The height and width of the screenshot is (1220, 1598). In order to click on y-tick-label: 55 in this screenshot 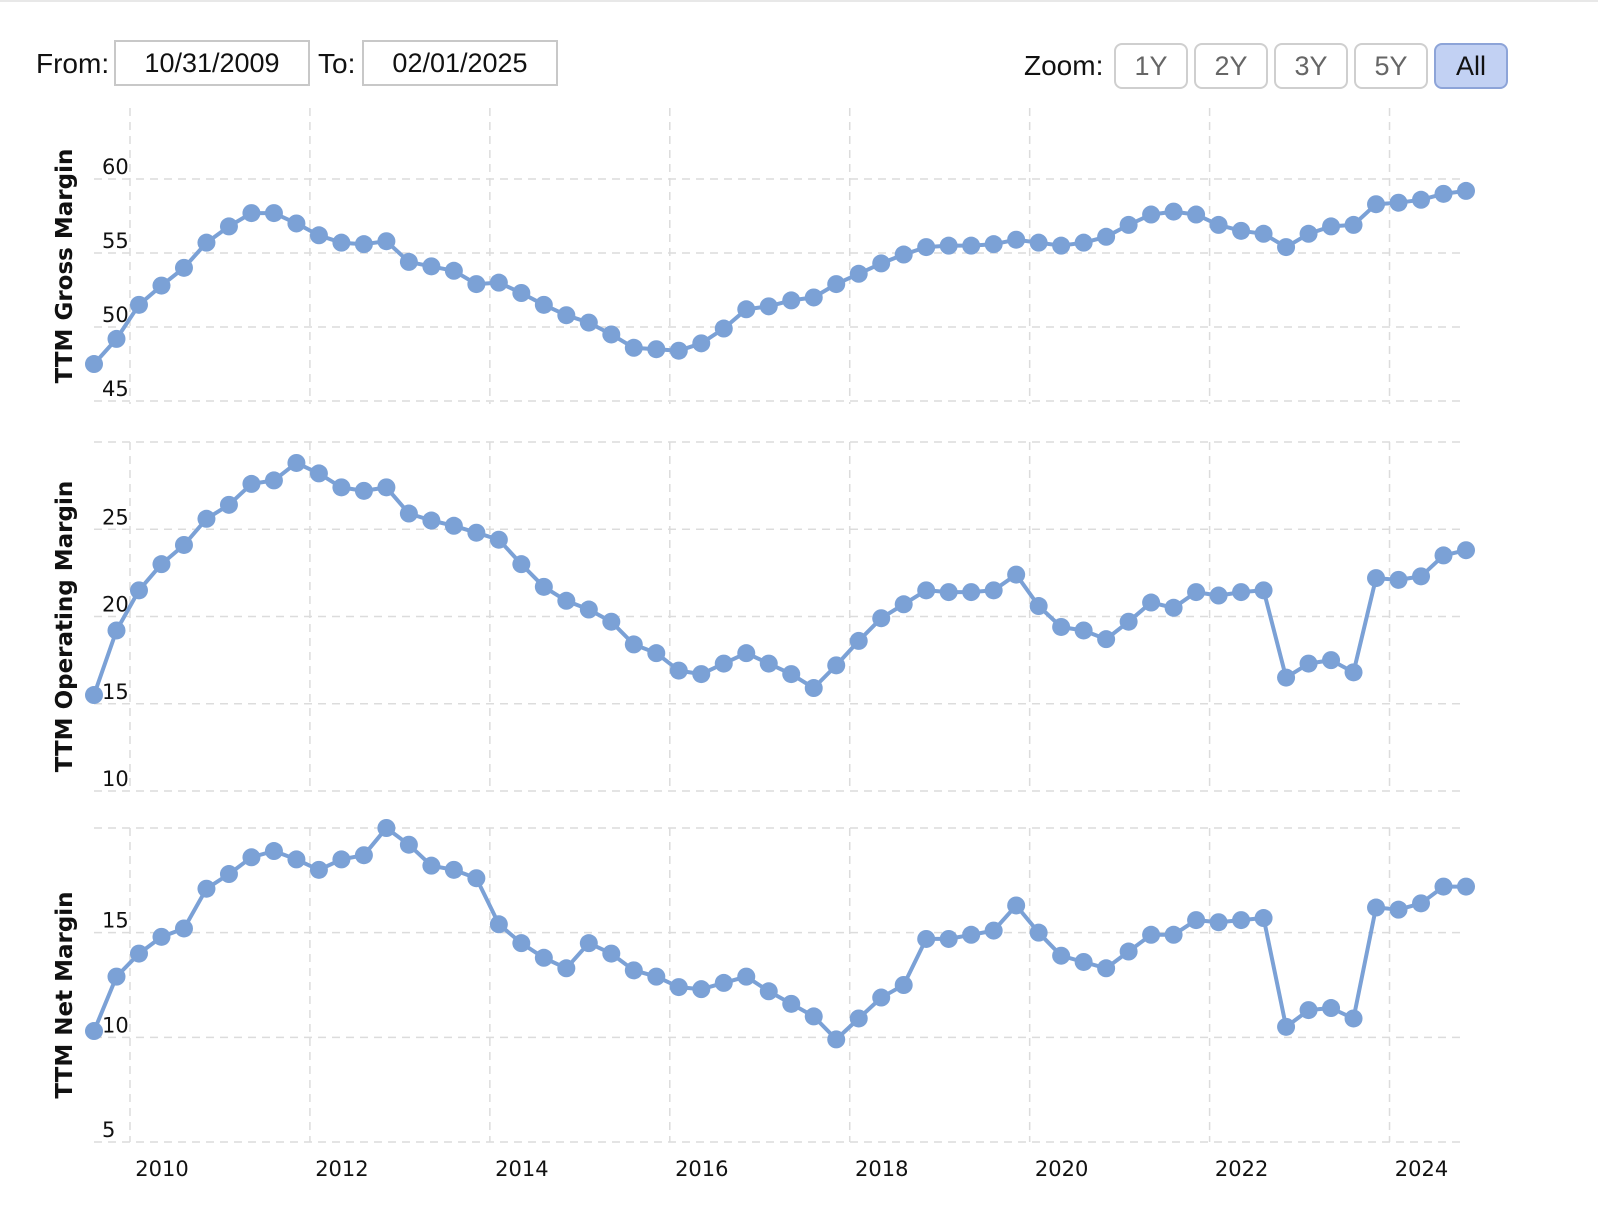, I will do `click(115, 241)`.